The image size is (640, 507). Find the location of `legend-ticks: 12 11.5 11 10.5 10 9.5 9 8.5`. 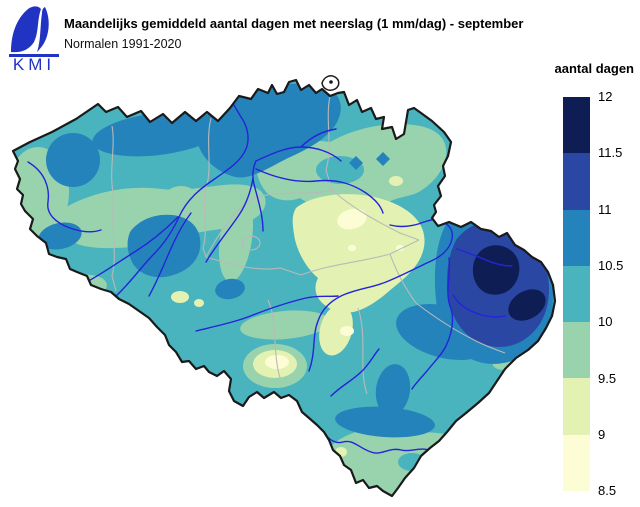

legend-ticks: 12 11.5 11 10.5 10 9.5 9 8.5 is located at coordinates (618, 294).